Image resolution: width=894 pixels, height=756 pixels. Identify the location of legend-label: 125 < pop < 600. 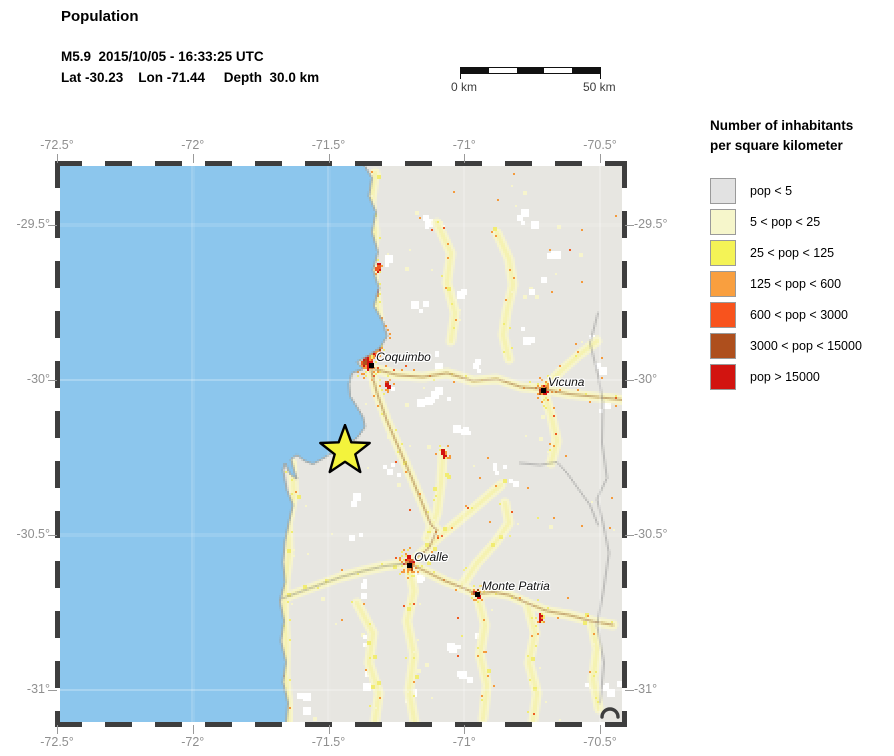
(796, 283).